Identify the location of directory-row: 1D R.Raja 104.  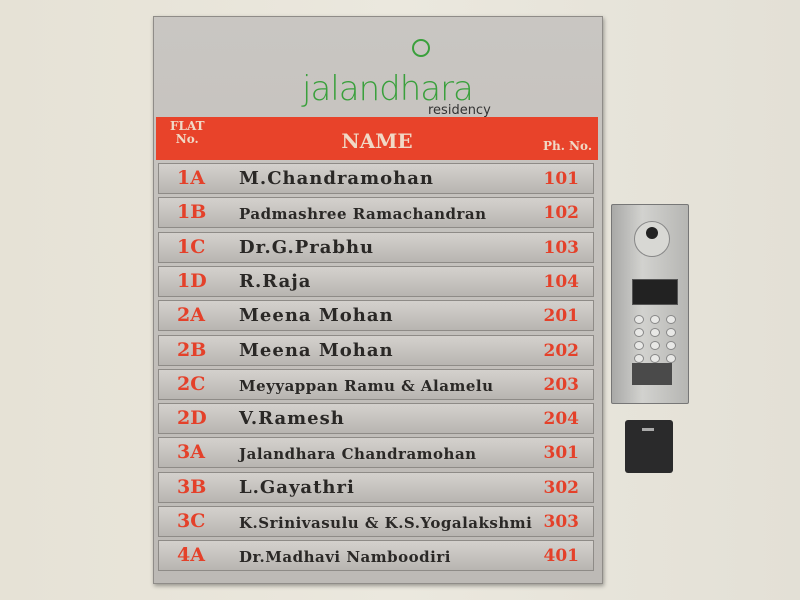
(376, 281).